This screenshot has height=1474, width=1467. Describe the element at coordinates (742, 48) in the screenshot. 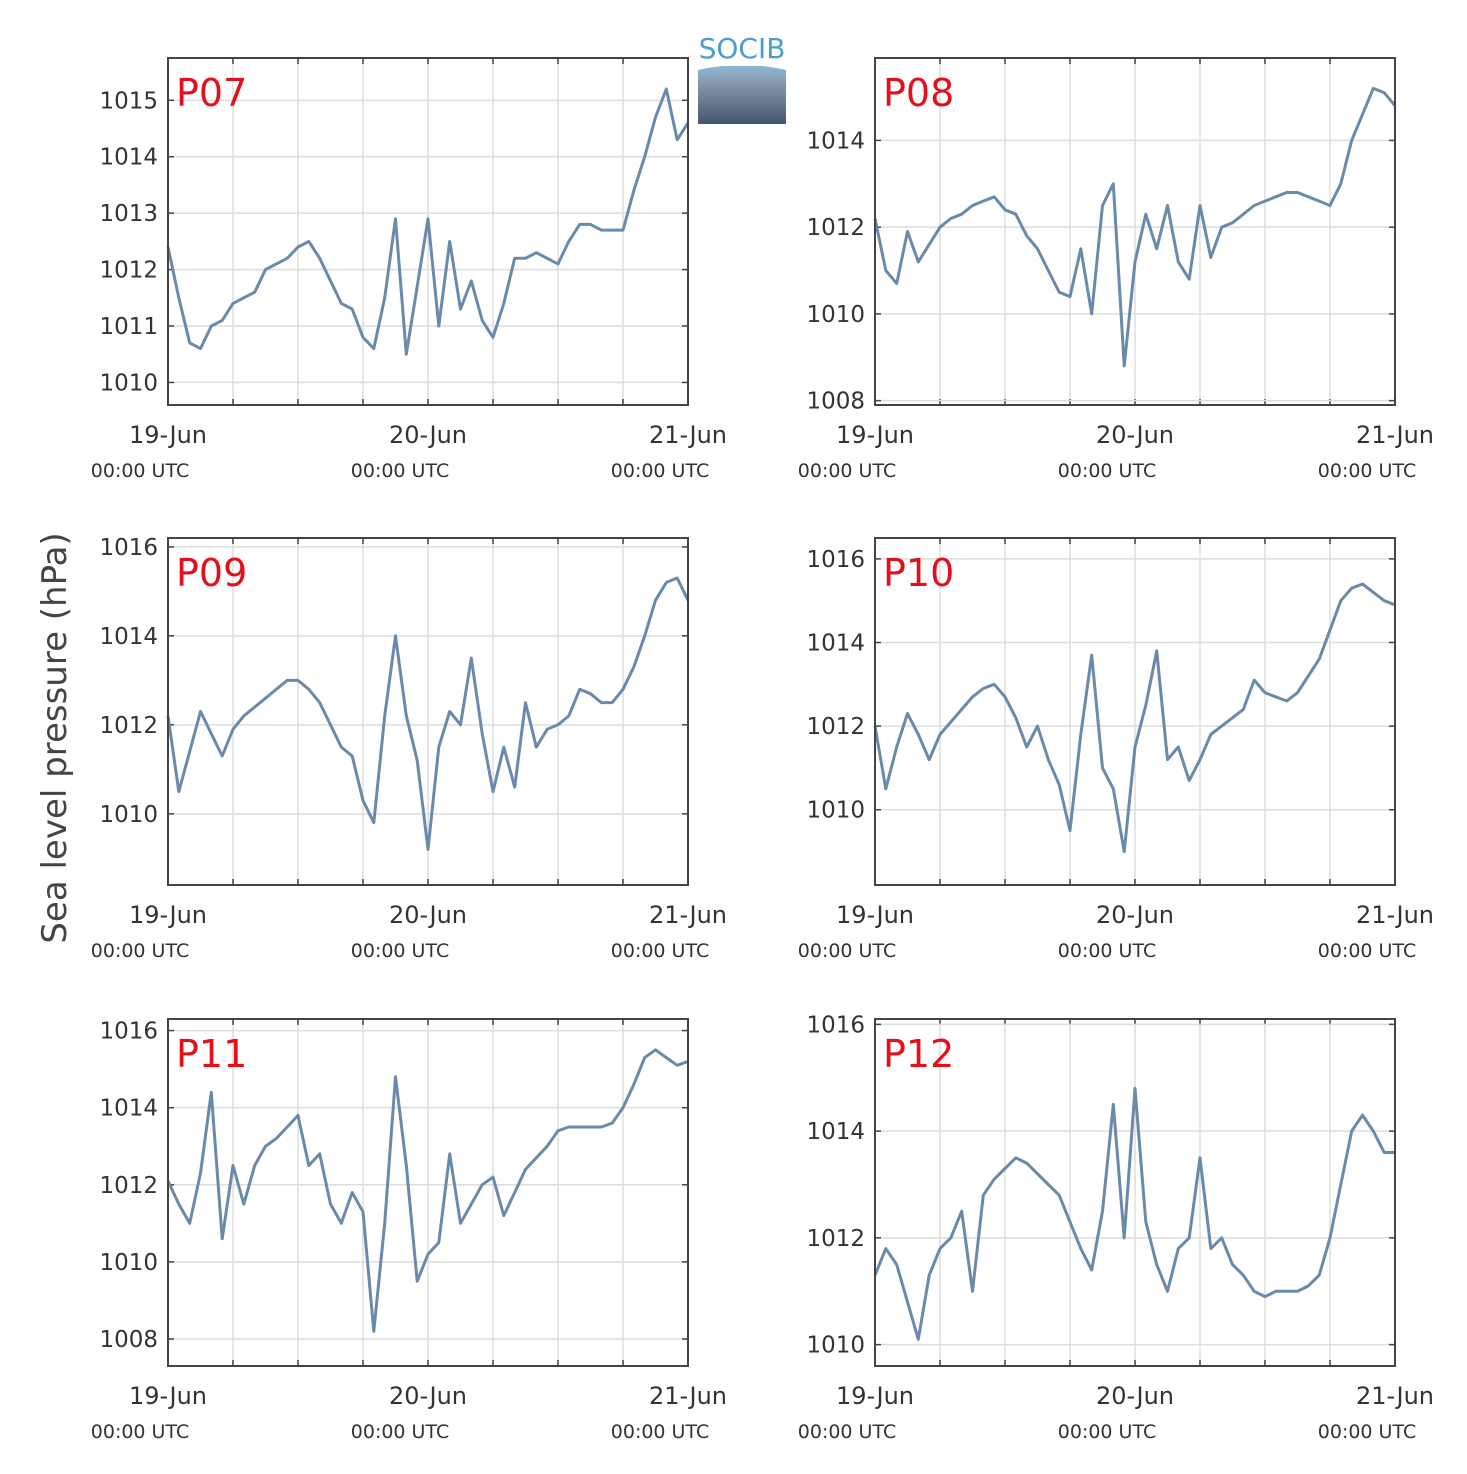

I see `logo-text: SOCIB` at that location.